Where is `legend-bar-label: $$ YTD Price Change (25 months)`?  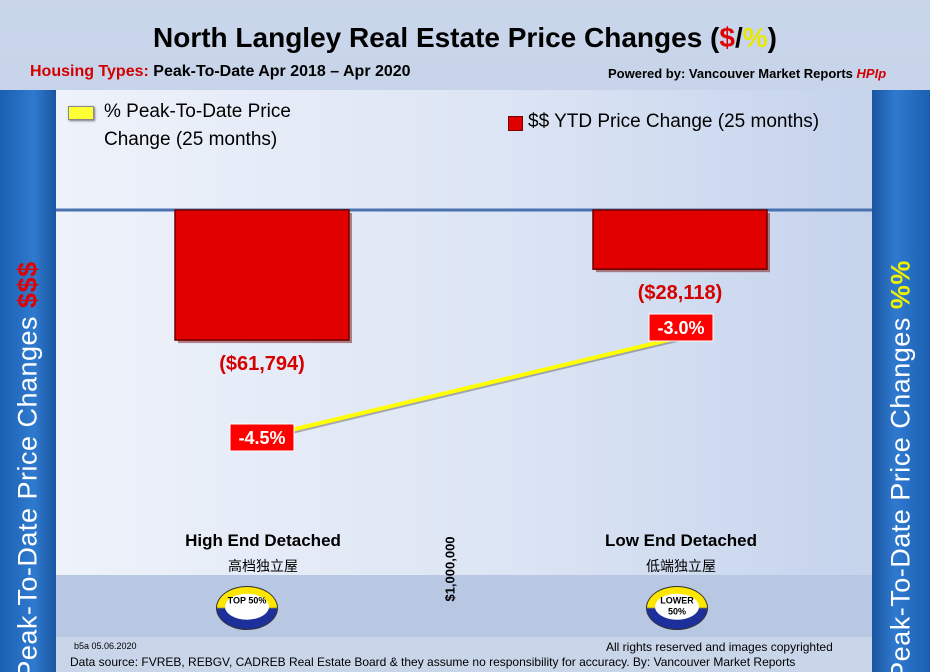
legend-bar-label: $$ YTD Price Change (25 months) is located at coordinates (674, 121).